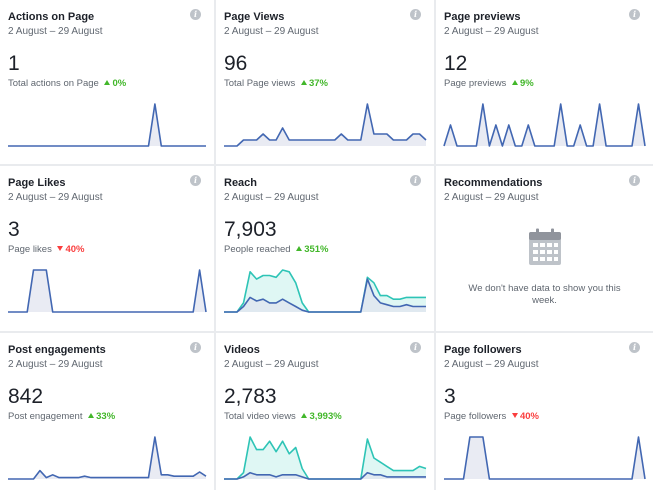  Describe the element at coordinates (242, 350) in the screenshot. I see `card-title: Videos` at that location.